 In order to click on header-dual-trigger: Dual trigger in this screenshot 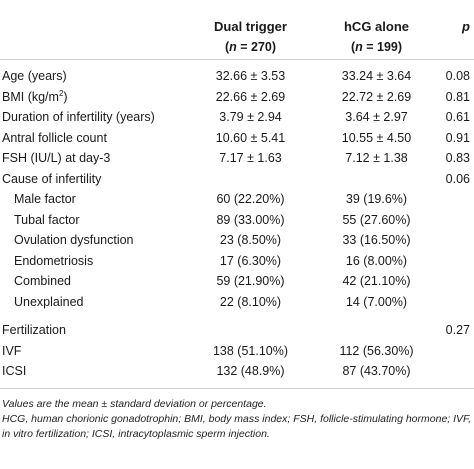, I will do `click(250, 26)`.